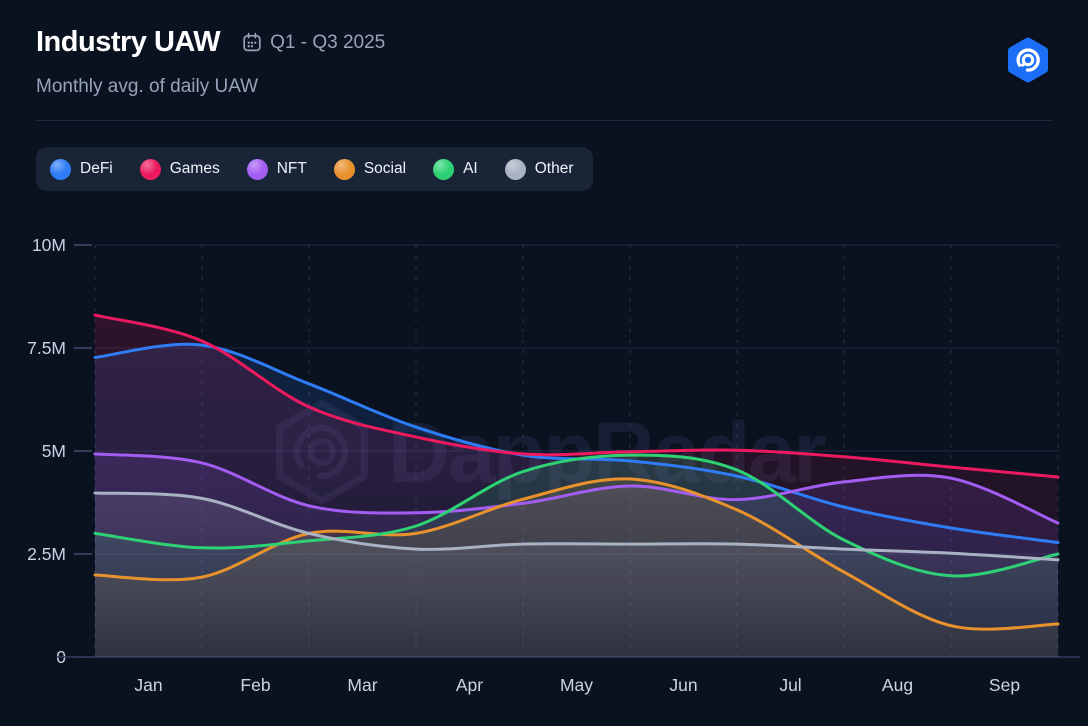  What do you see at coordinates (455, 169) in the screenshot?
I see `legend-item-ai: AI` at bounding box center [455, 169].